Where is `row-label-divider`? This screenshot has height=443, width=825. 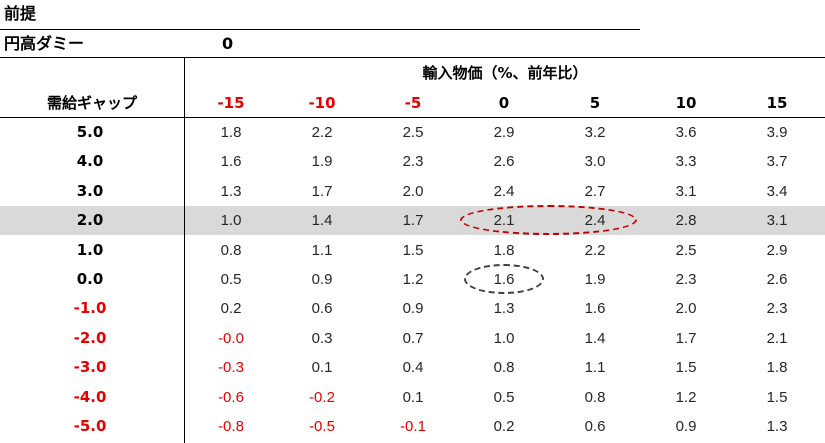
row-label-divider is located at coordinates (184, 250).